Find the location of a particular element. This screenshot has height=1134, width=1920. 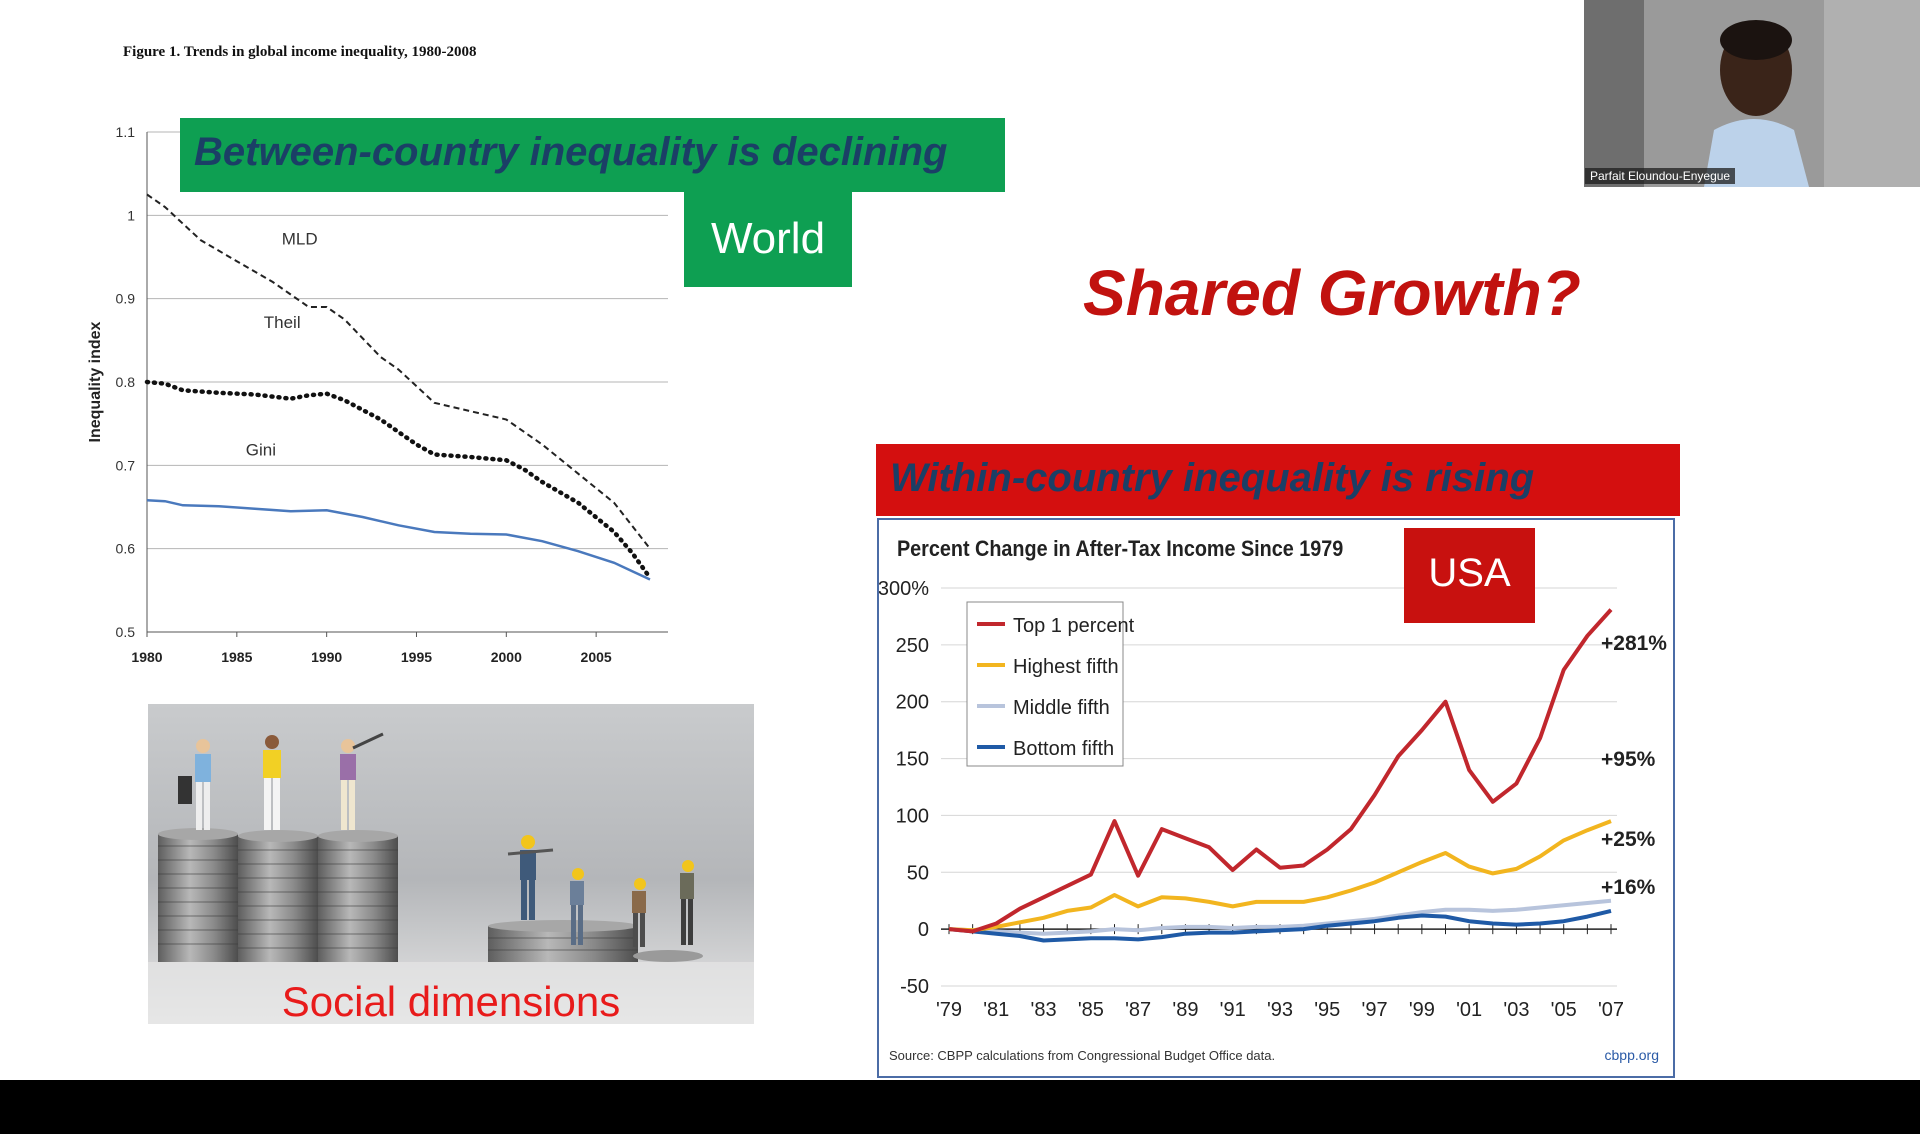

legend-box is located at coordinates (1045, 684).